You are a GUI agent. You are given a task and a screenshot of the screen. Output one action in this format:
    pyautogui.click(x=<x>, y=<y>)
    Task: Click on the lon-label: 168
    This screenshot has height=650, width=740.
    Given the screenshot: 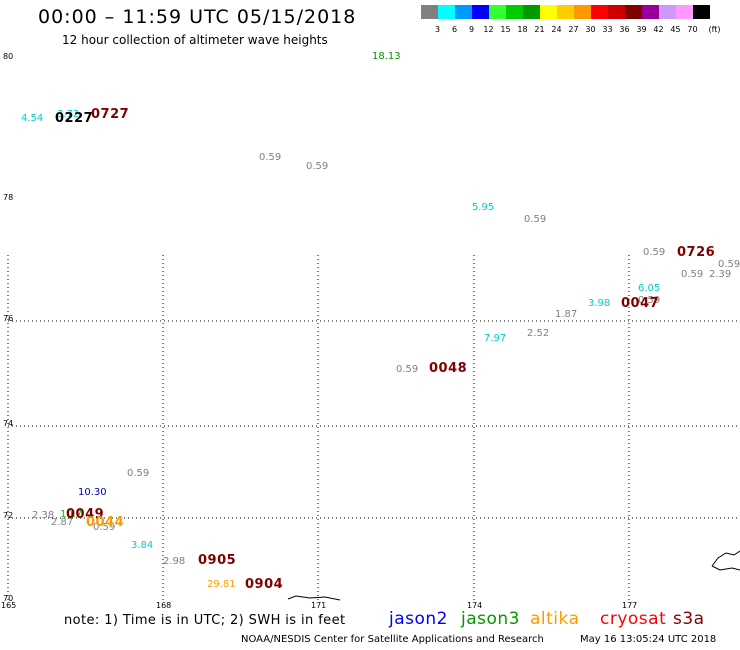 What is the action you would take?
    pyautogui.click(x=164, y=605)
    